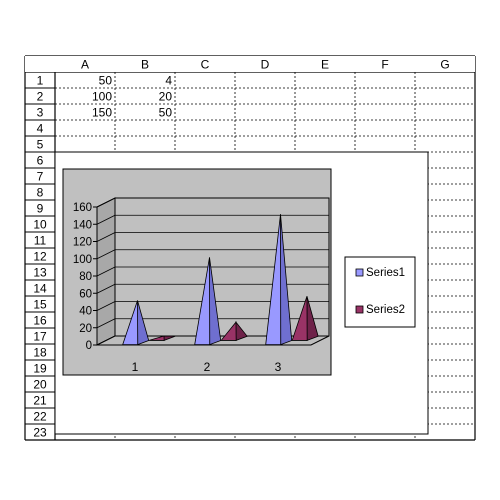  What do you see at coordinates (40, 257) in the screenshot?
I see `row-header-12: 12` at bounding box center [40, 257].